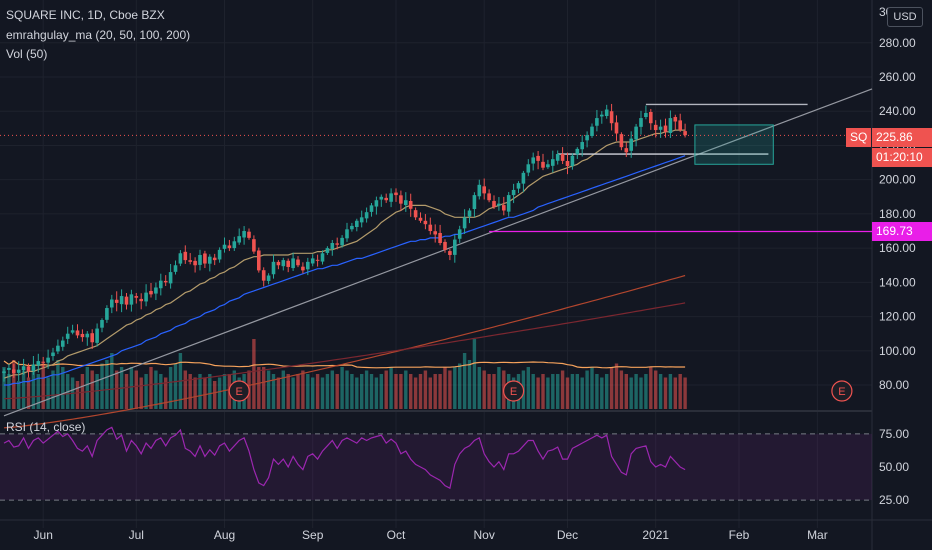  Describe the element at coordinates (897, 111) in the screenshot. I see `price-axis-label: 240.00` at that location.